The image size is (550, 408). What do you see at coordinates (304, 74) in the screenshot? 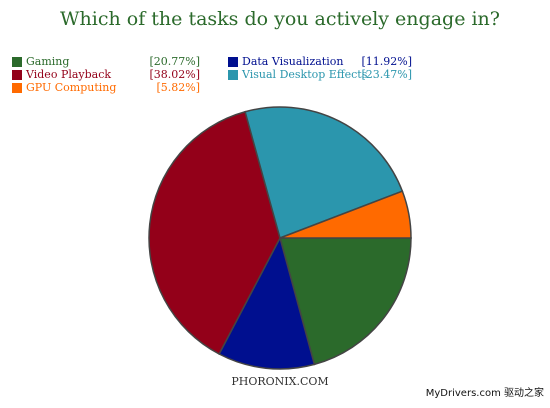
I see `legend-label: Visual Desktop Effects` at bounding box center [304, 74].